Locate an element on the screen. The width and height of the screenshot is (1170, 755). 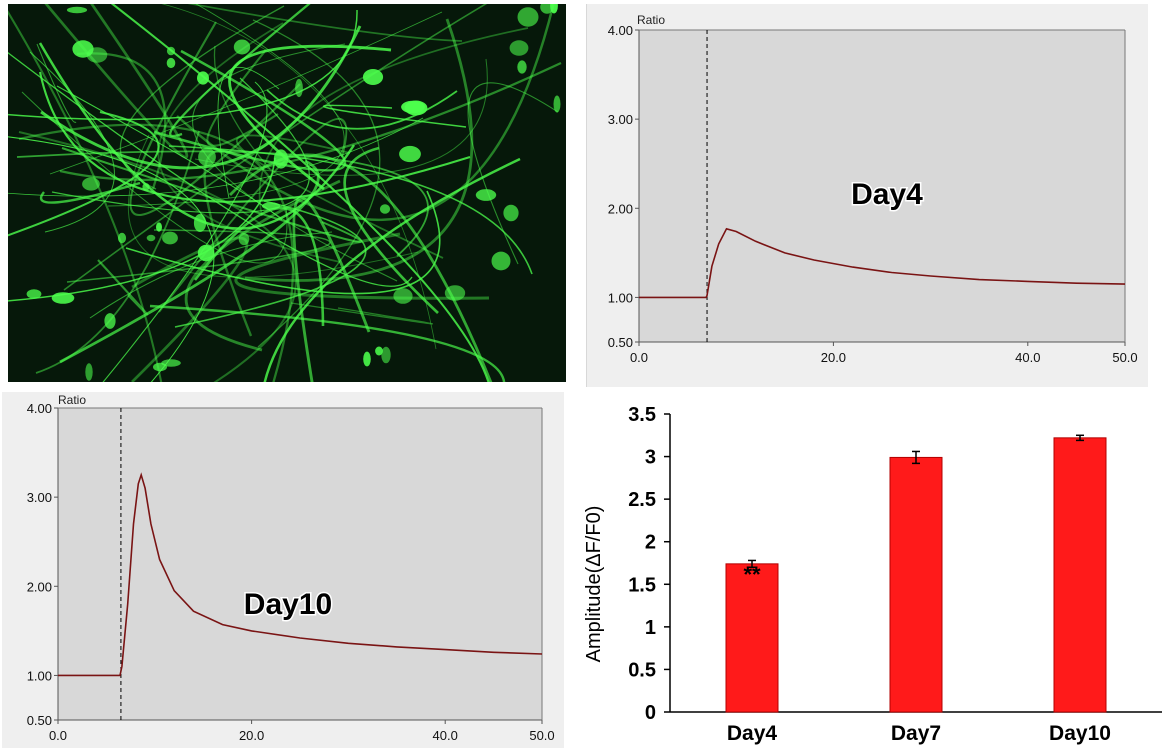
trace-annotation: Day4 is located at coordinates (887, 194).